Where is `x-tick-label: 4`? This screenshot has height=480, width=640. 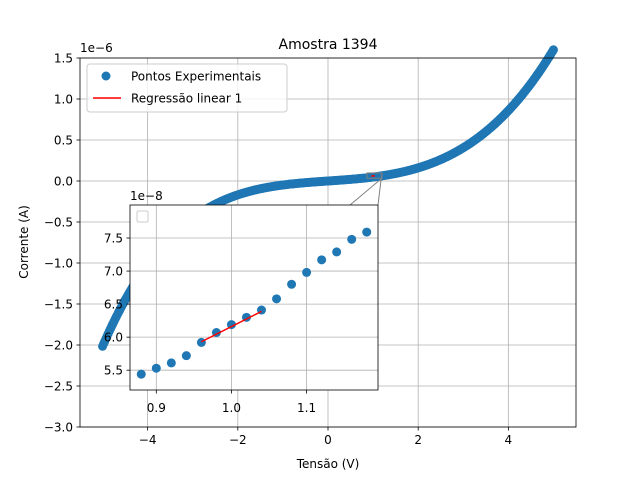
x-tick-label: 4 is located at coordinates (509, 440).